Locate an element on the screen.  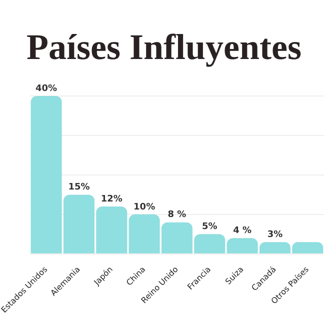
data-label: 3% is located at coordinates (275, 235).